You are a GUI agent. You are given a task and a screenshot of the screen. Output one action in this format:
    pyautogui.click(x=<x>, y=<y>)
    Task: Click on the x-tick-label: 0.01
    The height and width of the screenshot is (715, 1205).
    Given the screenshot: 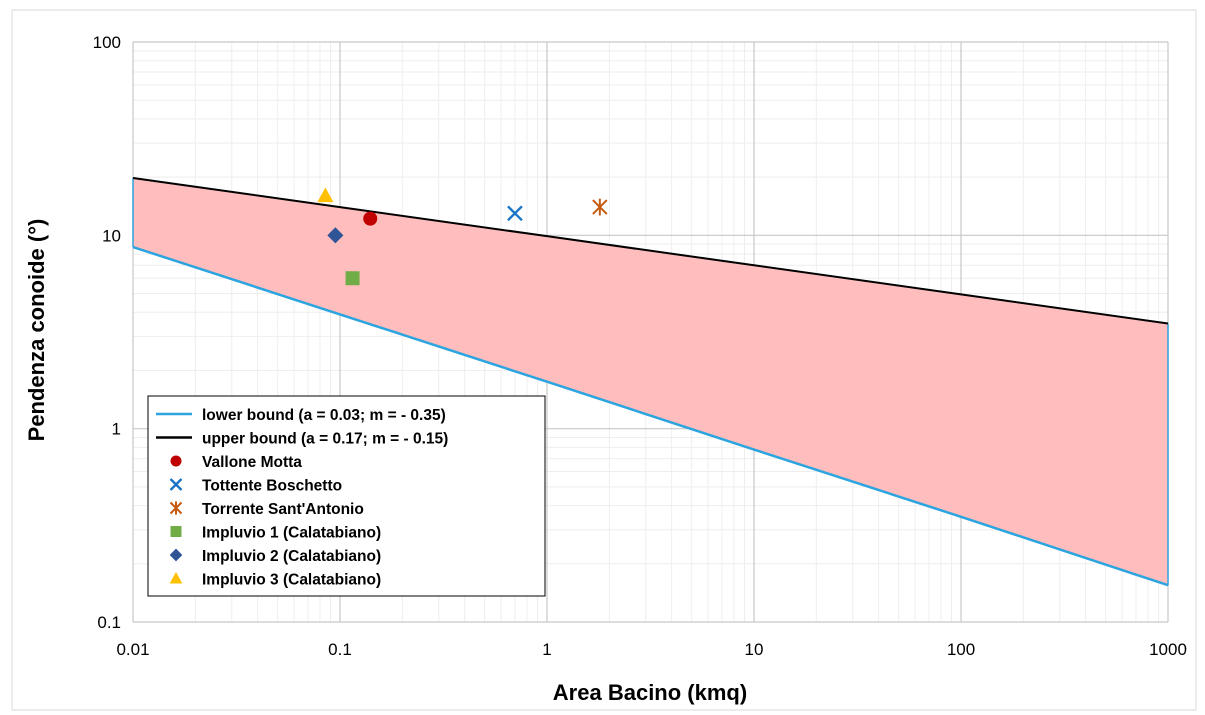 What is the action you would take?
    pyautogui.click(x=132, y=649)
    